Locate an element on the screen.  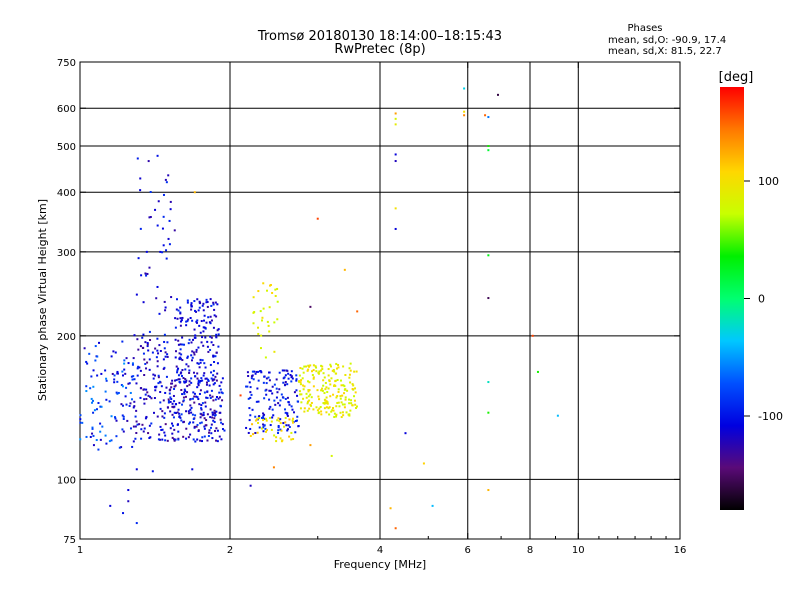
x-axis-label: Frequency [MHz] is located at coordinates (380, 564).